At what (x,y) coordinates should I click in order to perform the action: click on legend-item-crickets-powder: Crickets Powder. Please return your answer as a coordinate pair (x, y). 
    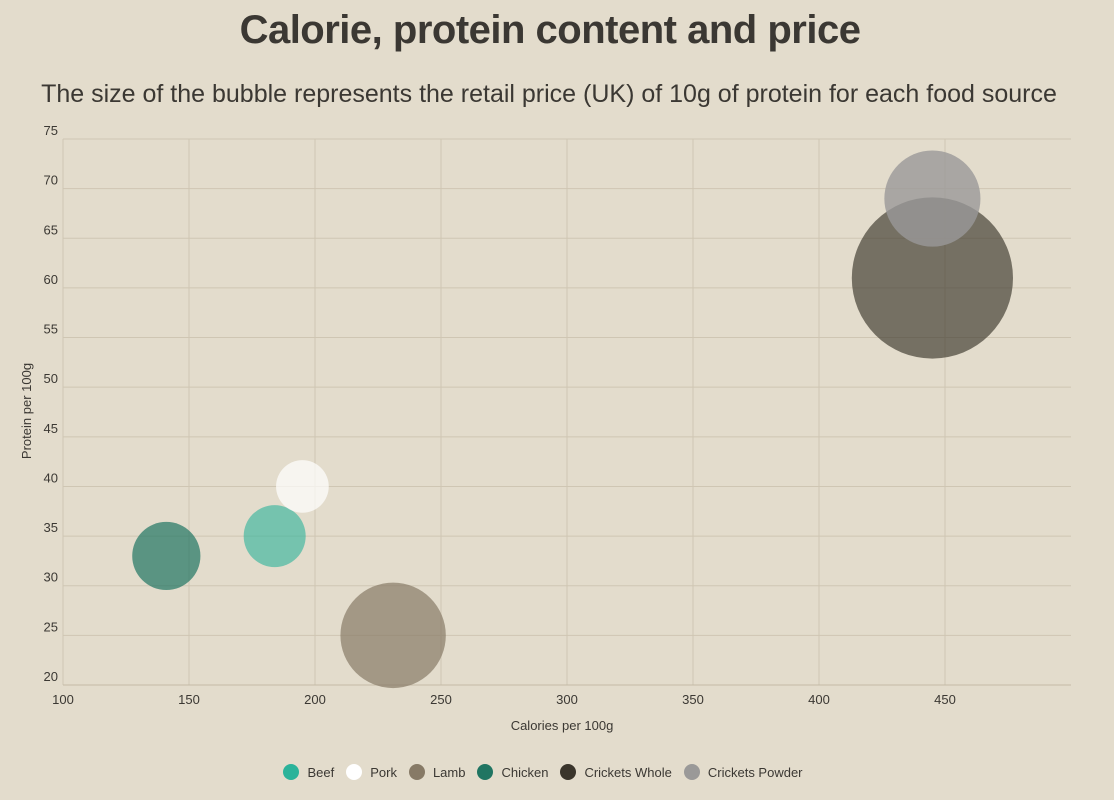
    Looking at the image, I should click on (743, 772).